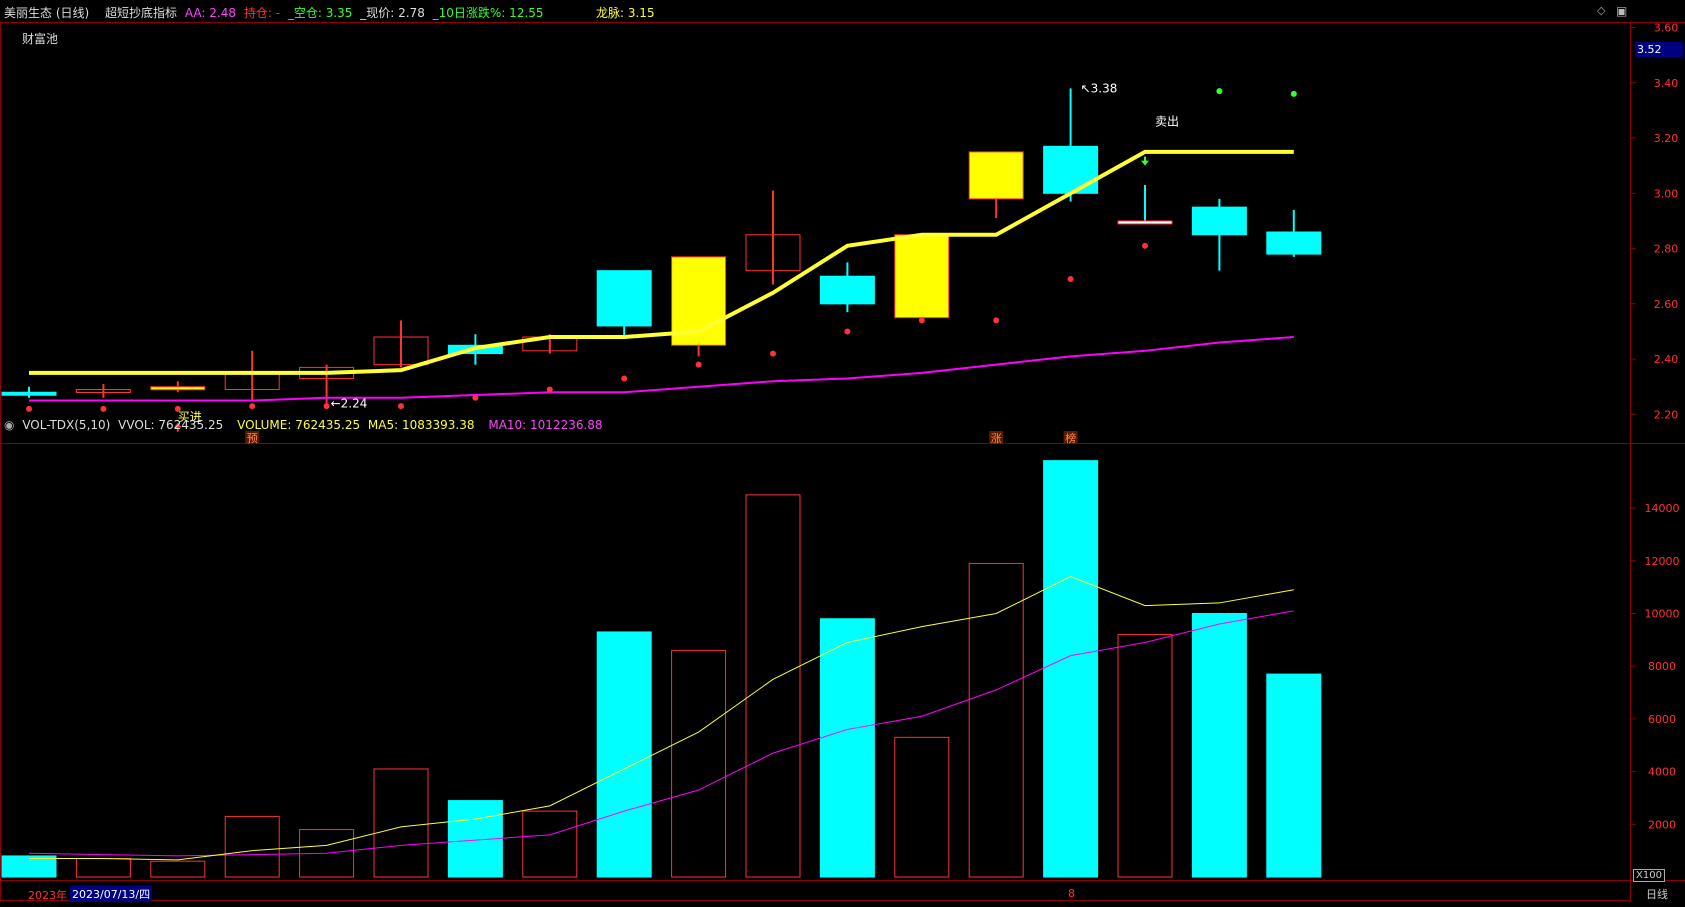 This screenshot has height=907, width=1685. Describe the element at coordinates (1662, 824) in the screenshot. I see `volume-tick-label: 2000` at that location.